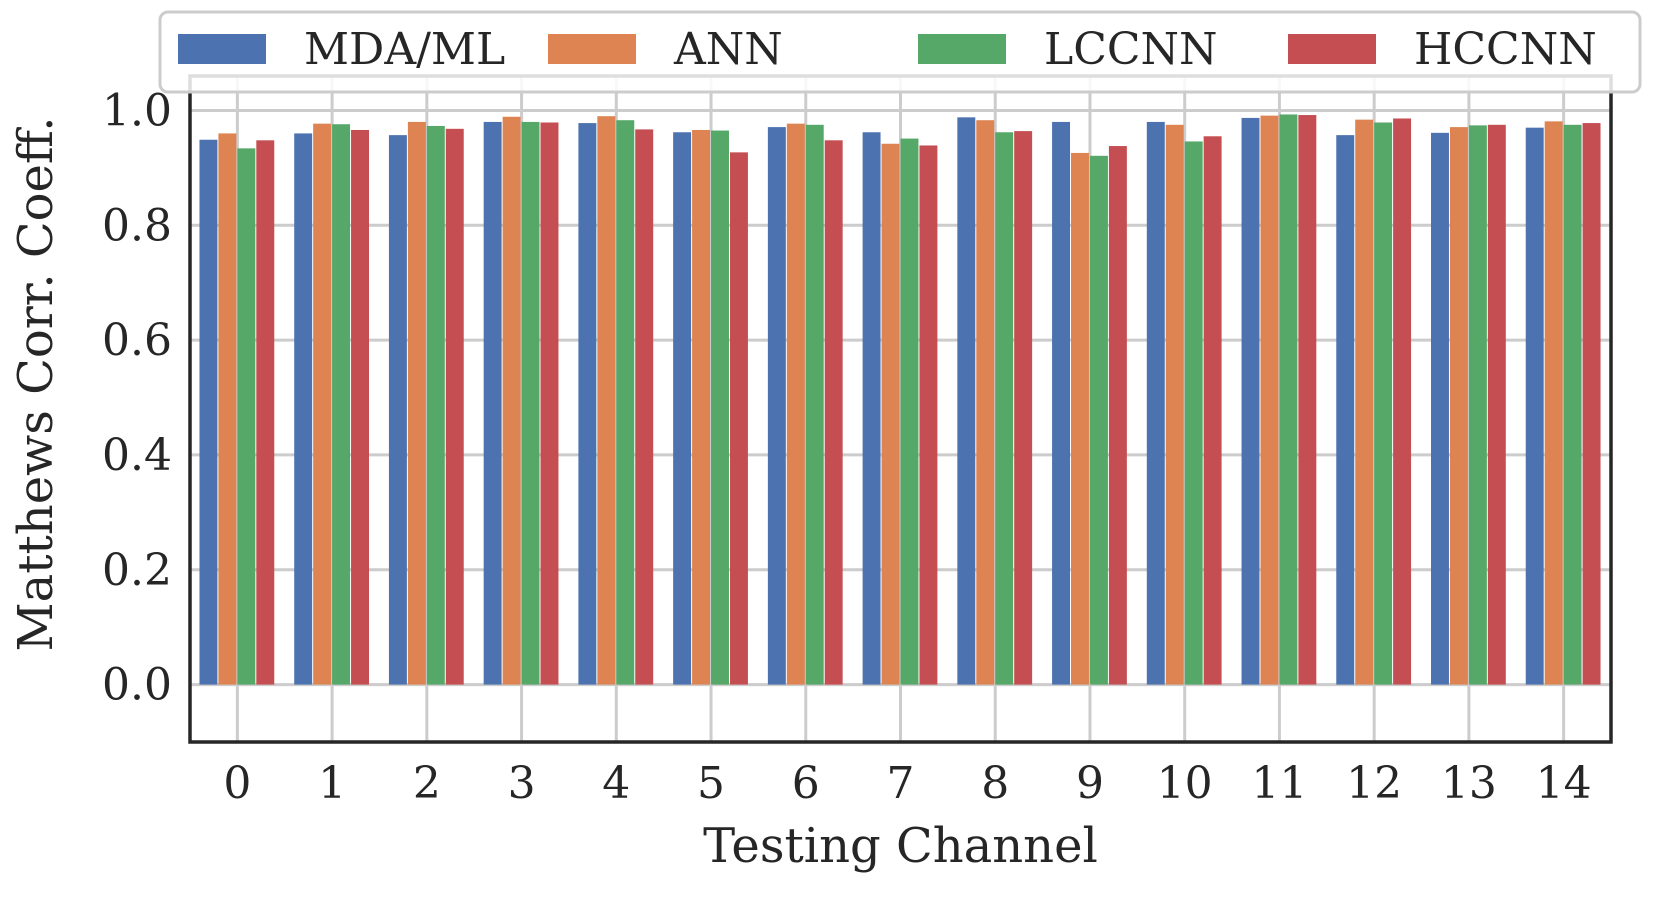 The image size is (1654, 900). What do you see at coordinates (137, 340) in the screenshot?
I see `y-tick-label: 0.6` at bounding box center [137, 340].